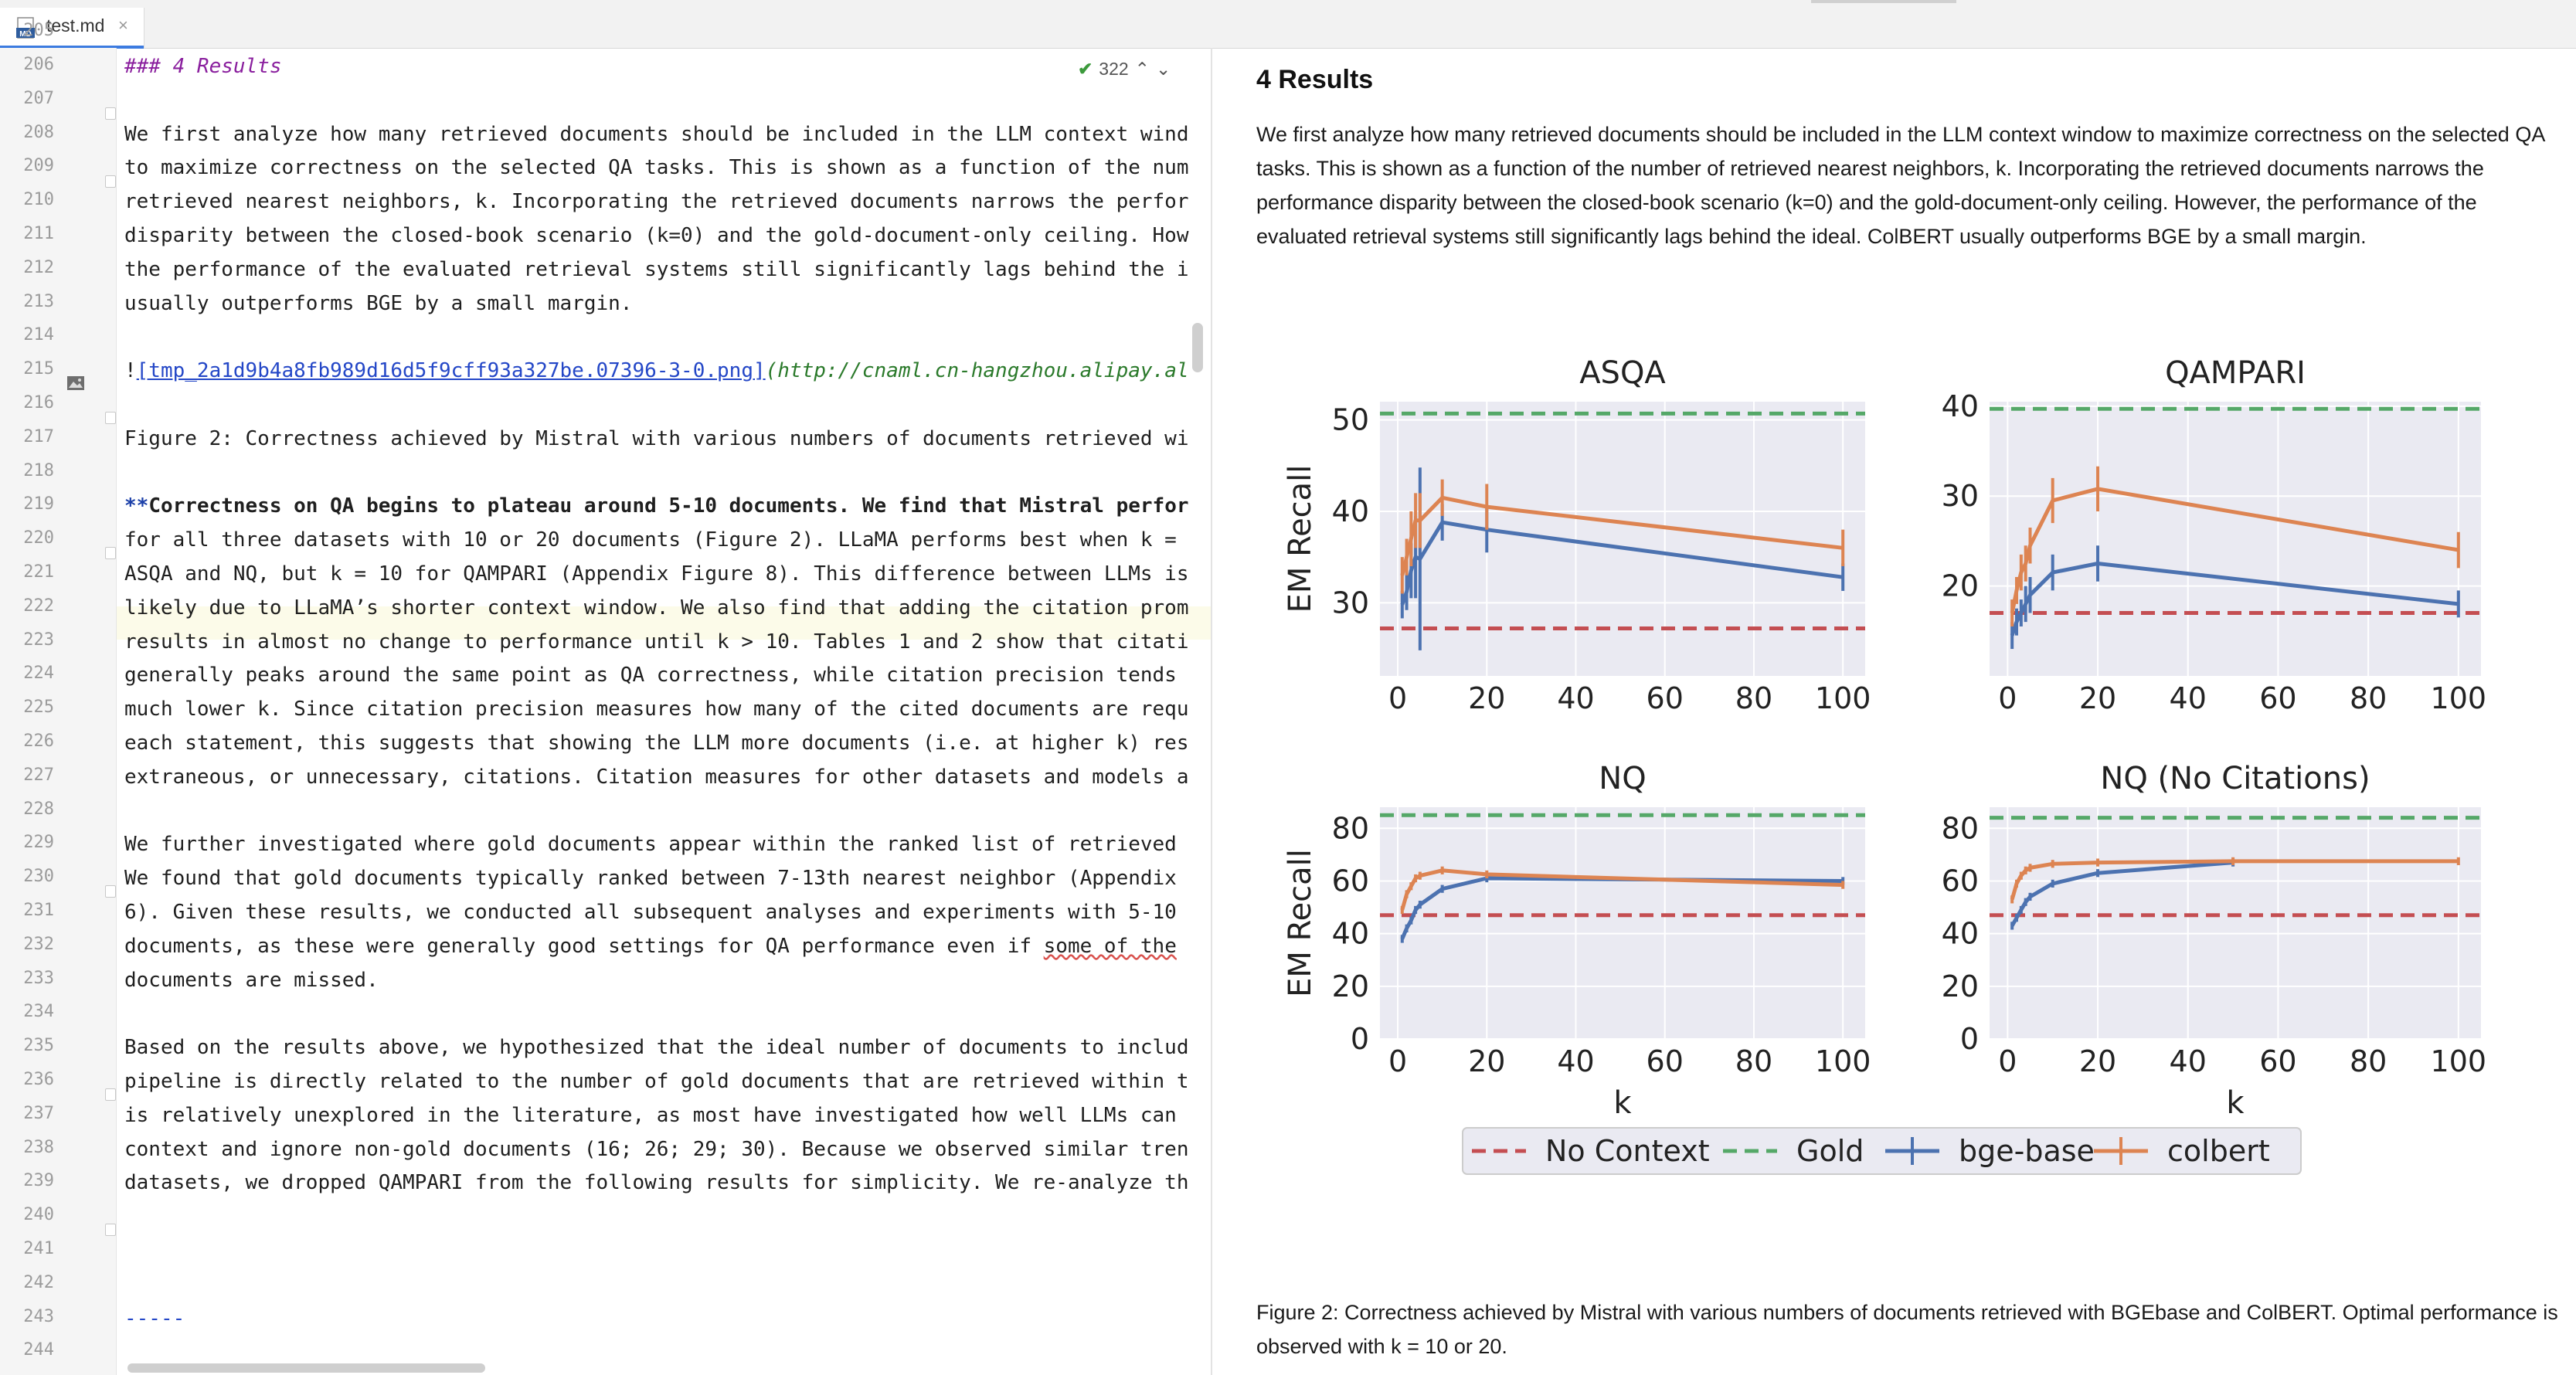  What do you see at coordinates (251, 980) in the screenshot?
I see `editor-line: documents are missed.` at bounding box center [251, 980].